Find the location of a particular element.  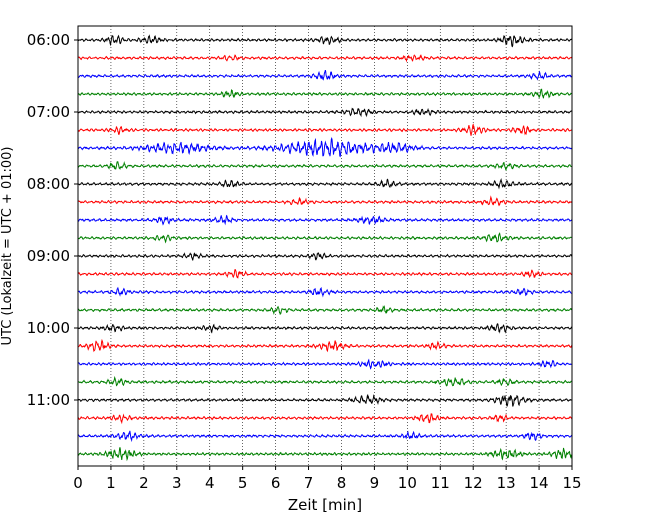

x-tick-label: 10 is located at coordinates (407, 483).